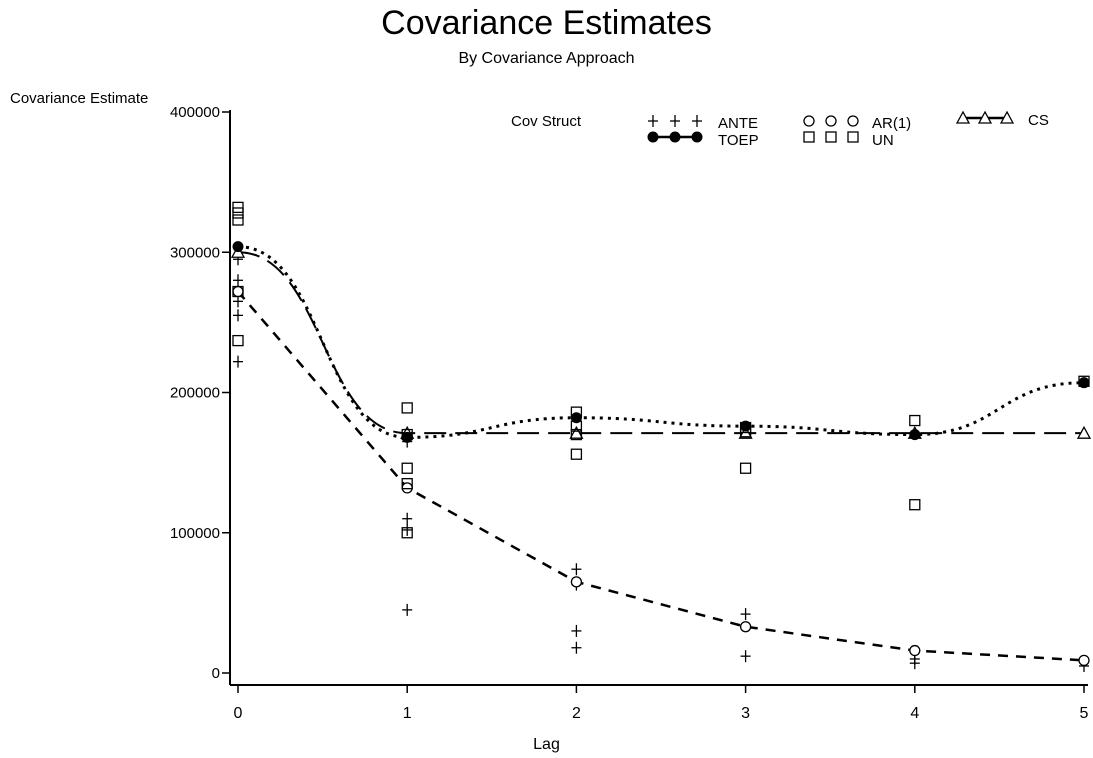  What do you see at coordinates (238, 713) in the screenshot?
I see `x-tick-label: 0` at bounding box center [238, 713].